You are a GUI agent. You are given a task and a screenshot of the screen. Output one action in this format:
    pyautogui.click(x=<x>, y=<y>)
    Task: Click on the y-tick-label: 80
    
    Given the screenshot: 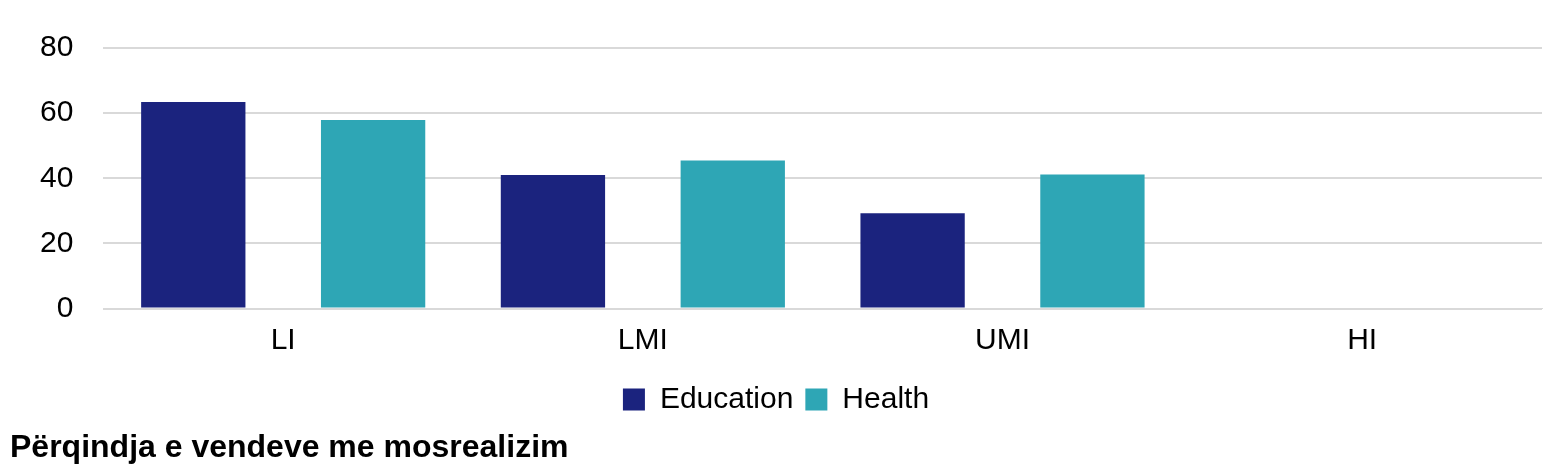 What is the action you would take?
    pyautogui.click(x=56, y=46)
    